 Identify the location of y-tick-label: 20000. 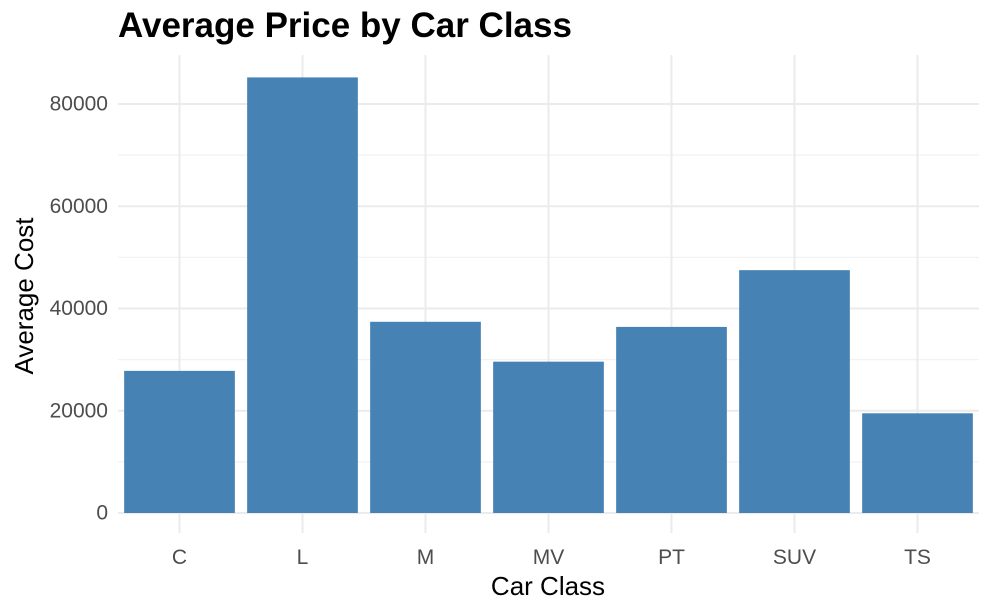
(79, 410).